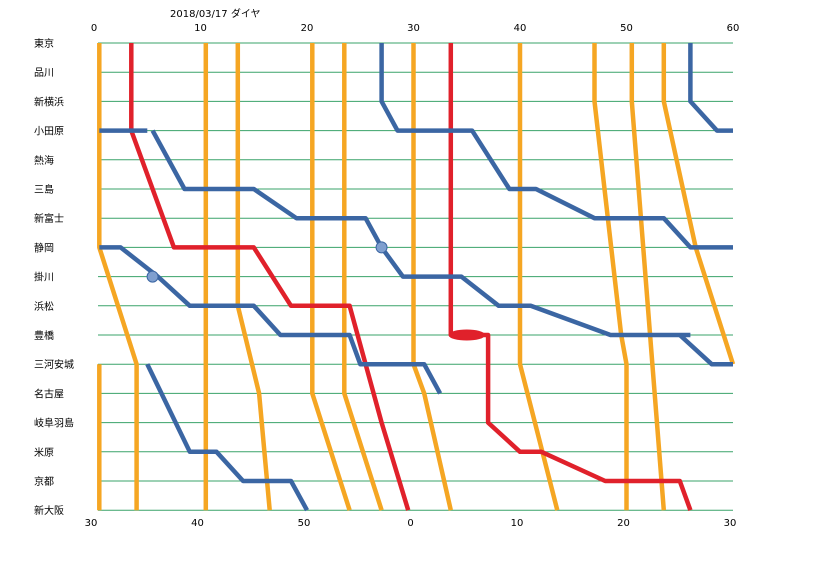 The width and height of the screenshot is (840, 579). I want to click on station-label: 新横浜, so click(49, 101).